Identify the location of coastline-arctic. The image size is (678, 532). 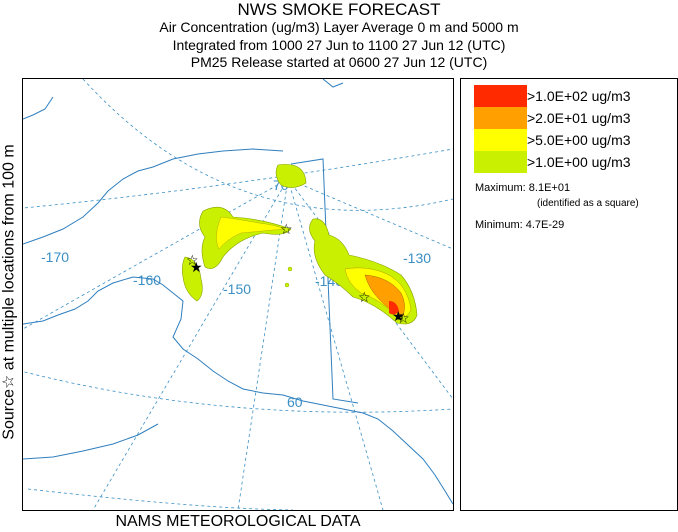
(333, 83).